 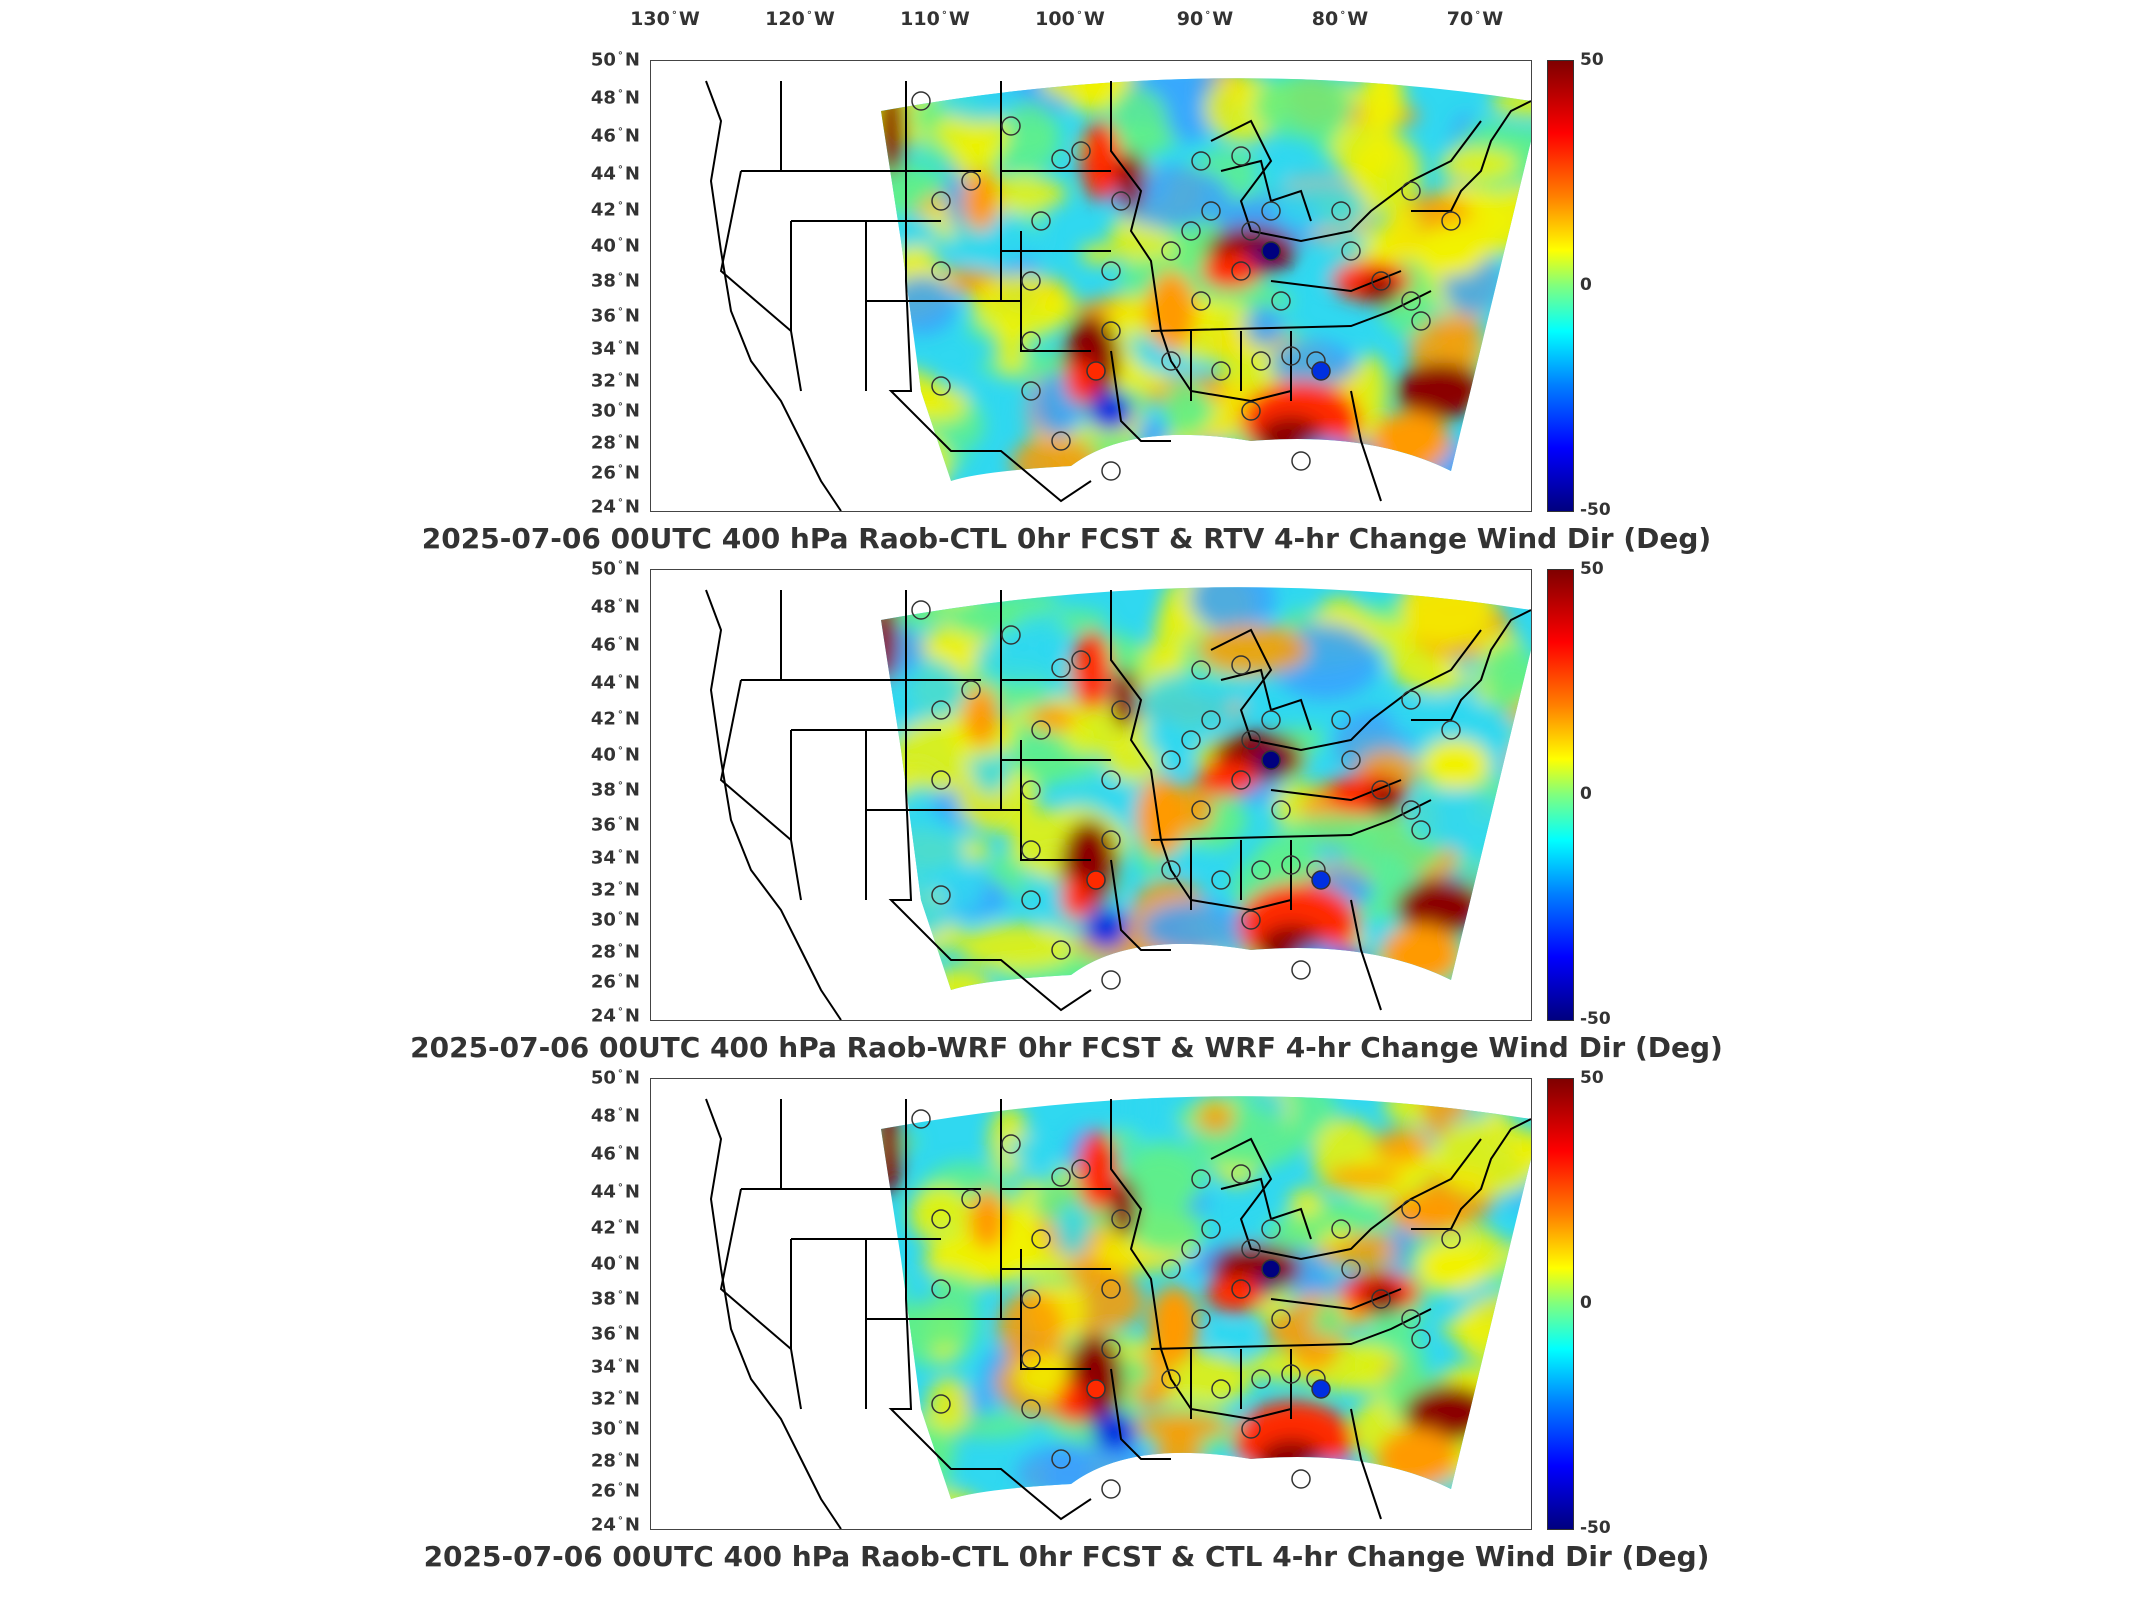 What do you see at coordinates (1586, 285) in the screenshot?
I see `colorbar-tick-mid: 0` at bounding box center [1586, 285].